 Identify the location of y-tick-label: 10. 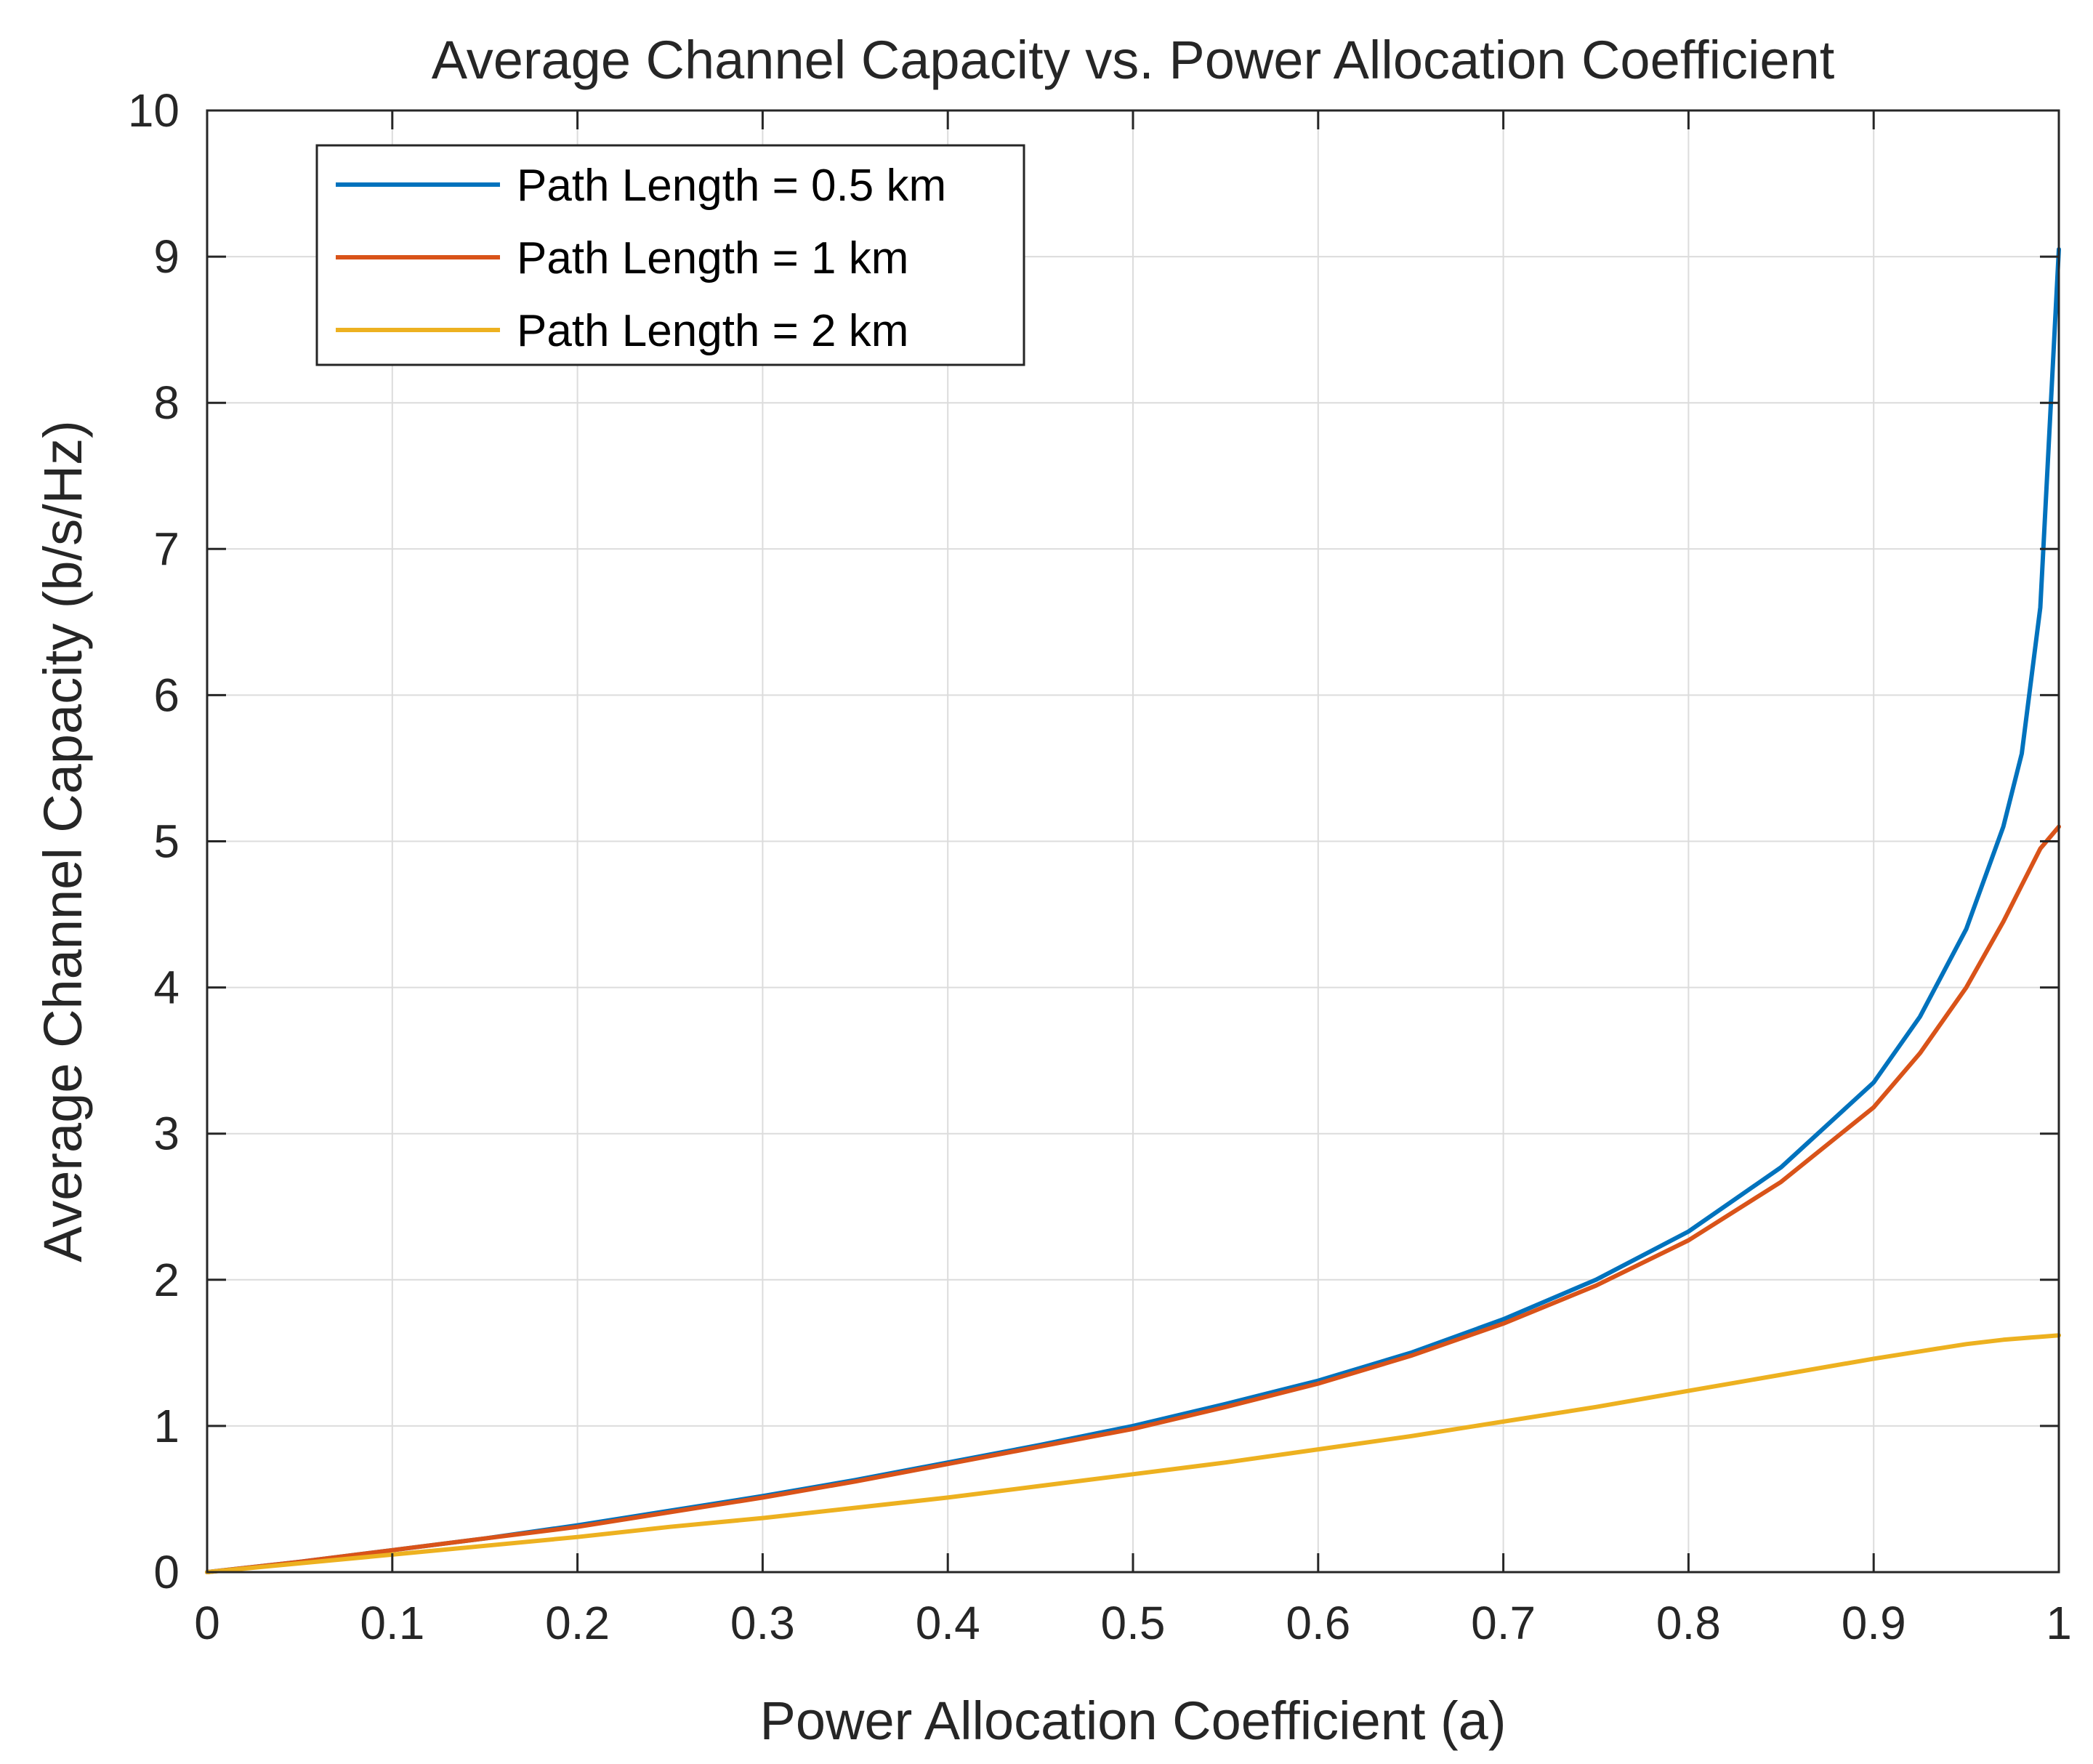
(154, 110).